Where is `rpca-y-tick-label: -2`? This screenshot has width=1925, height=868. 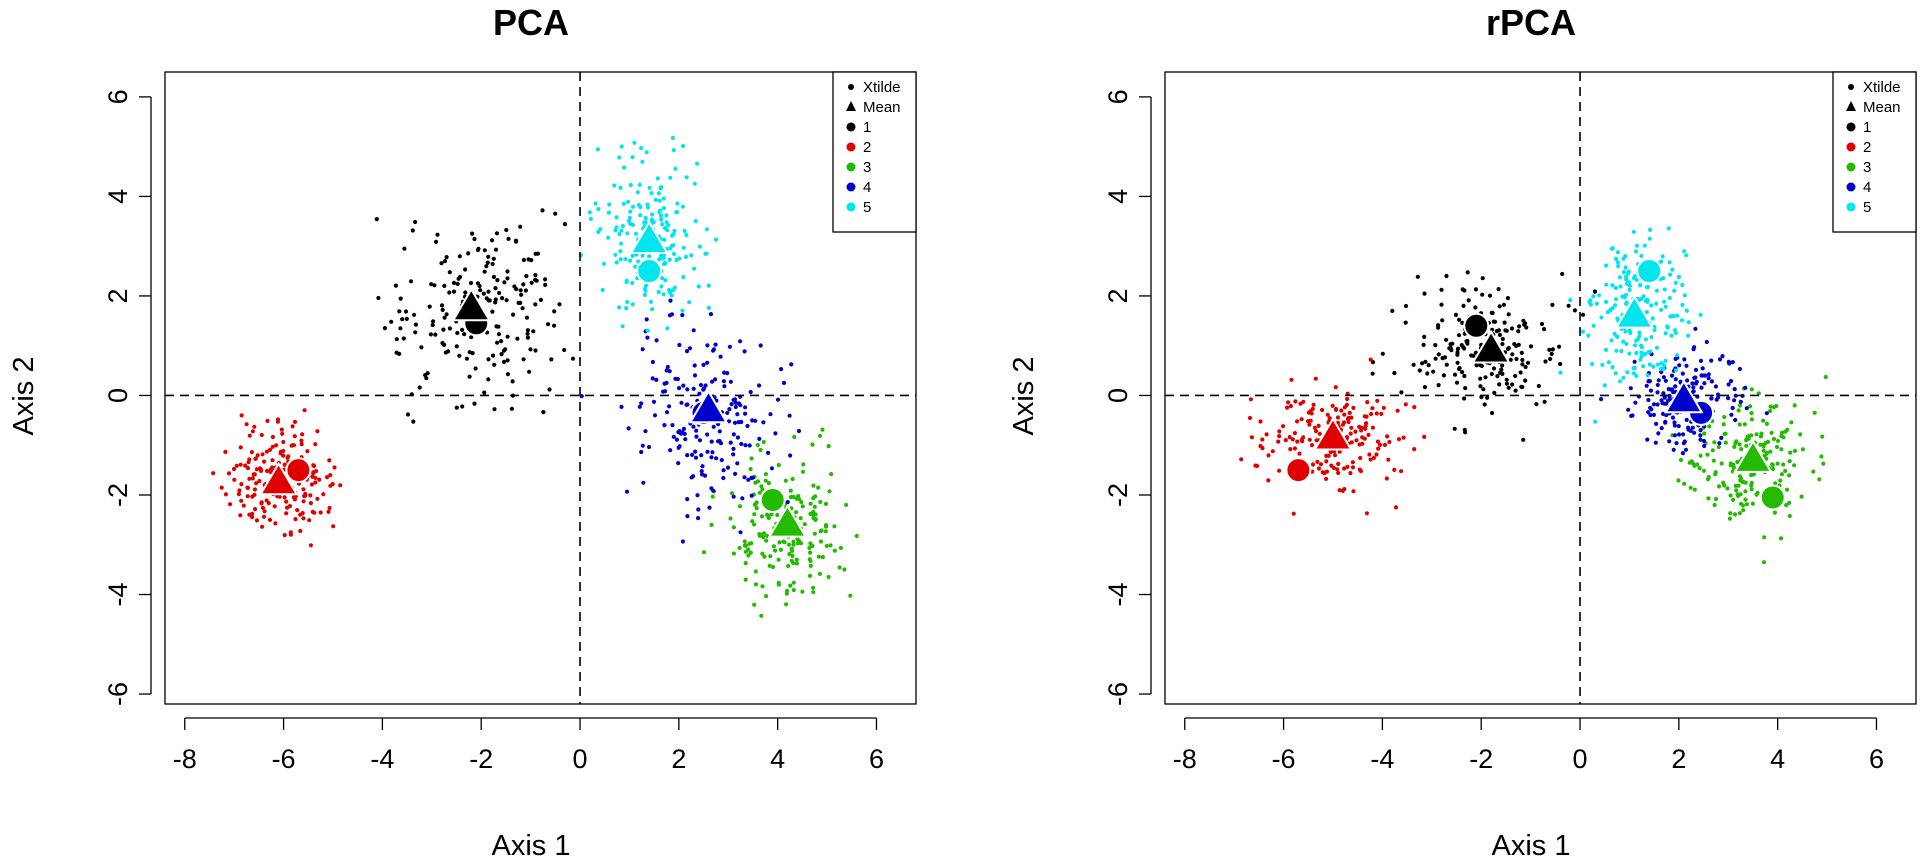 rpca-y-tick-label: -2 is located at coordinates (1118, 495).